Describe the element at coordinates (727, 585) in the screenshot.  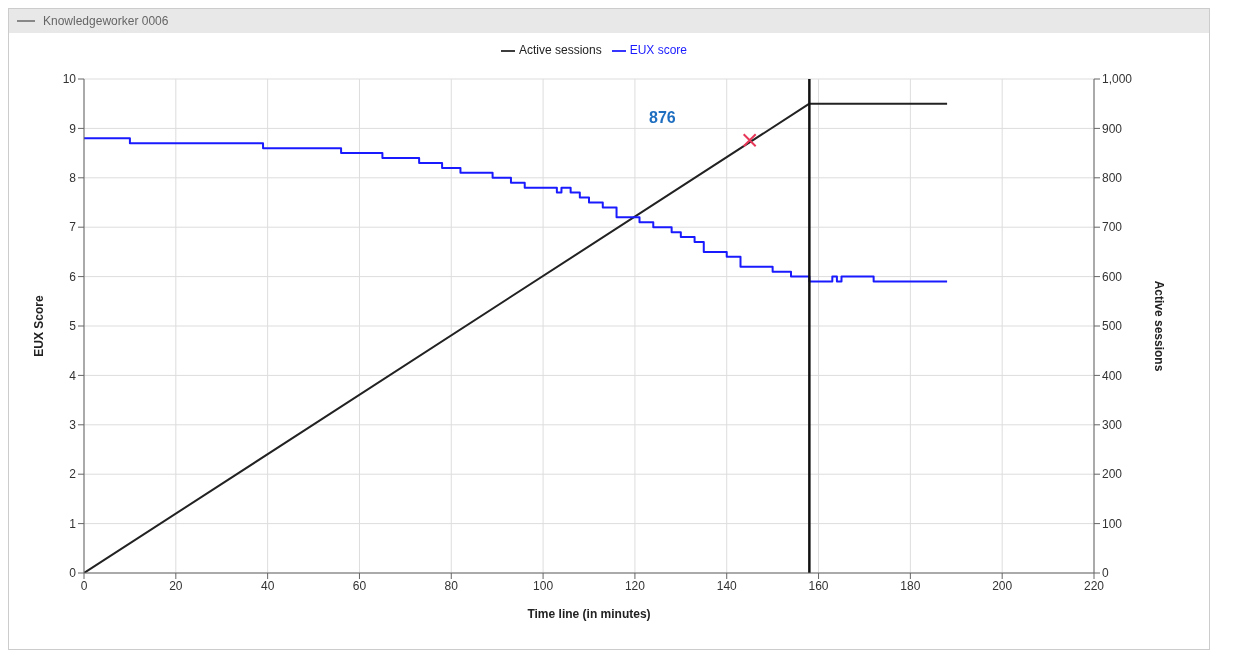
I see `x-tick-label: 140` at that location.